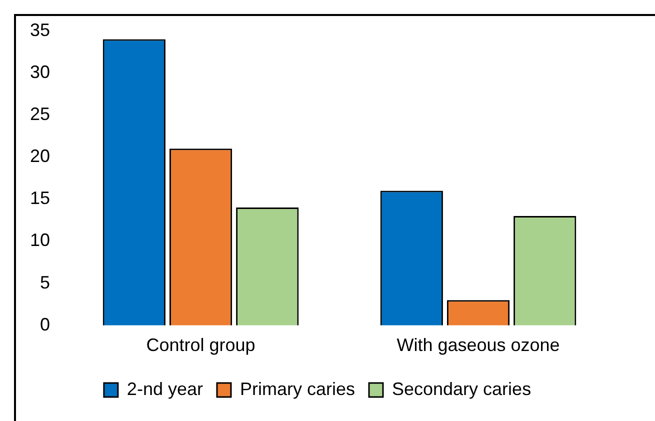 This screenshot has width=655, height=421. What do you see at coordinates (201, 345) in the screenshot?
I see `x-tick-label: Control group` at bounding box center [201, 345].